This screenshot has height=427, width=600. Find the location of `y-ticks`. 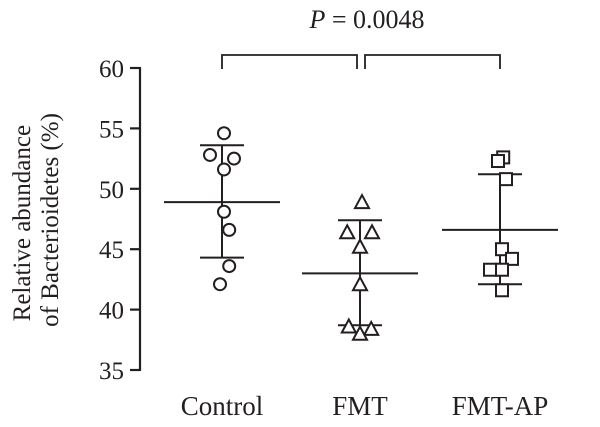

y-ticks is located at coordinates (135, 219).